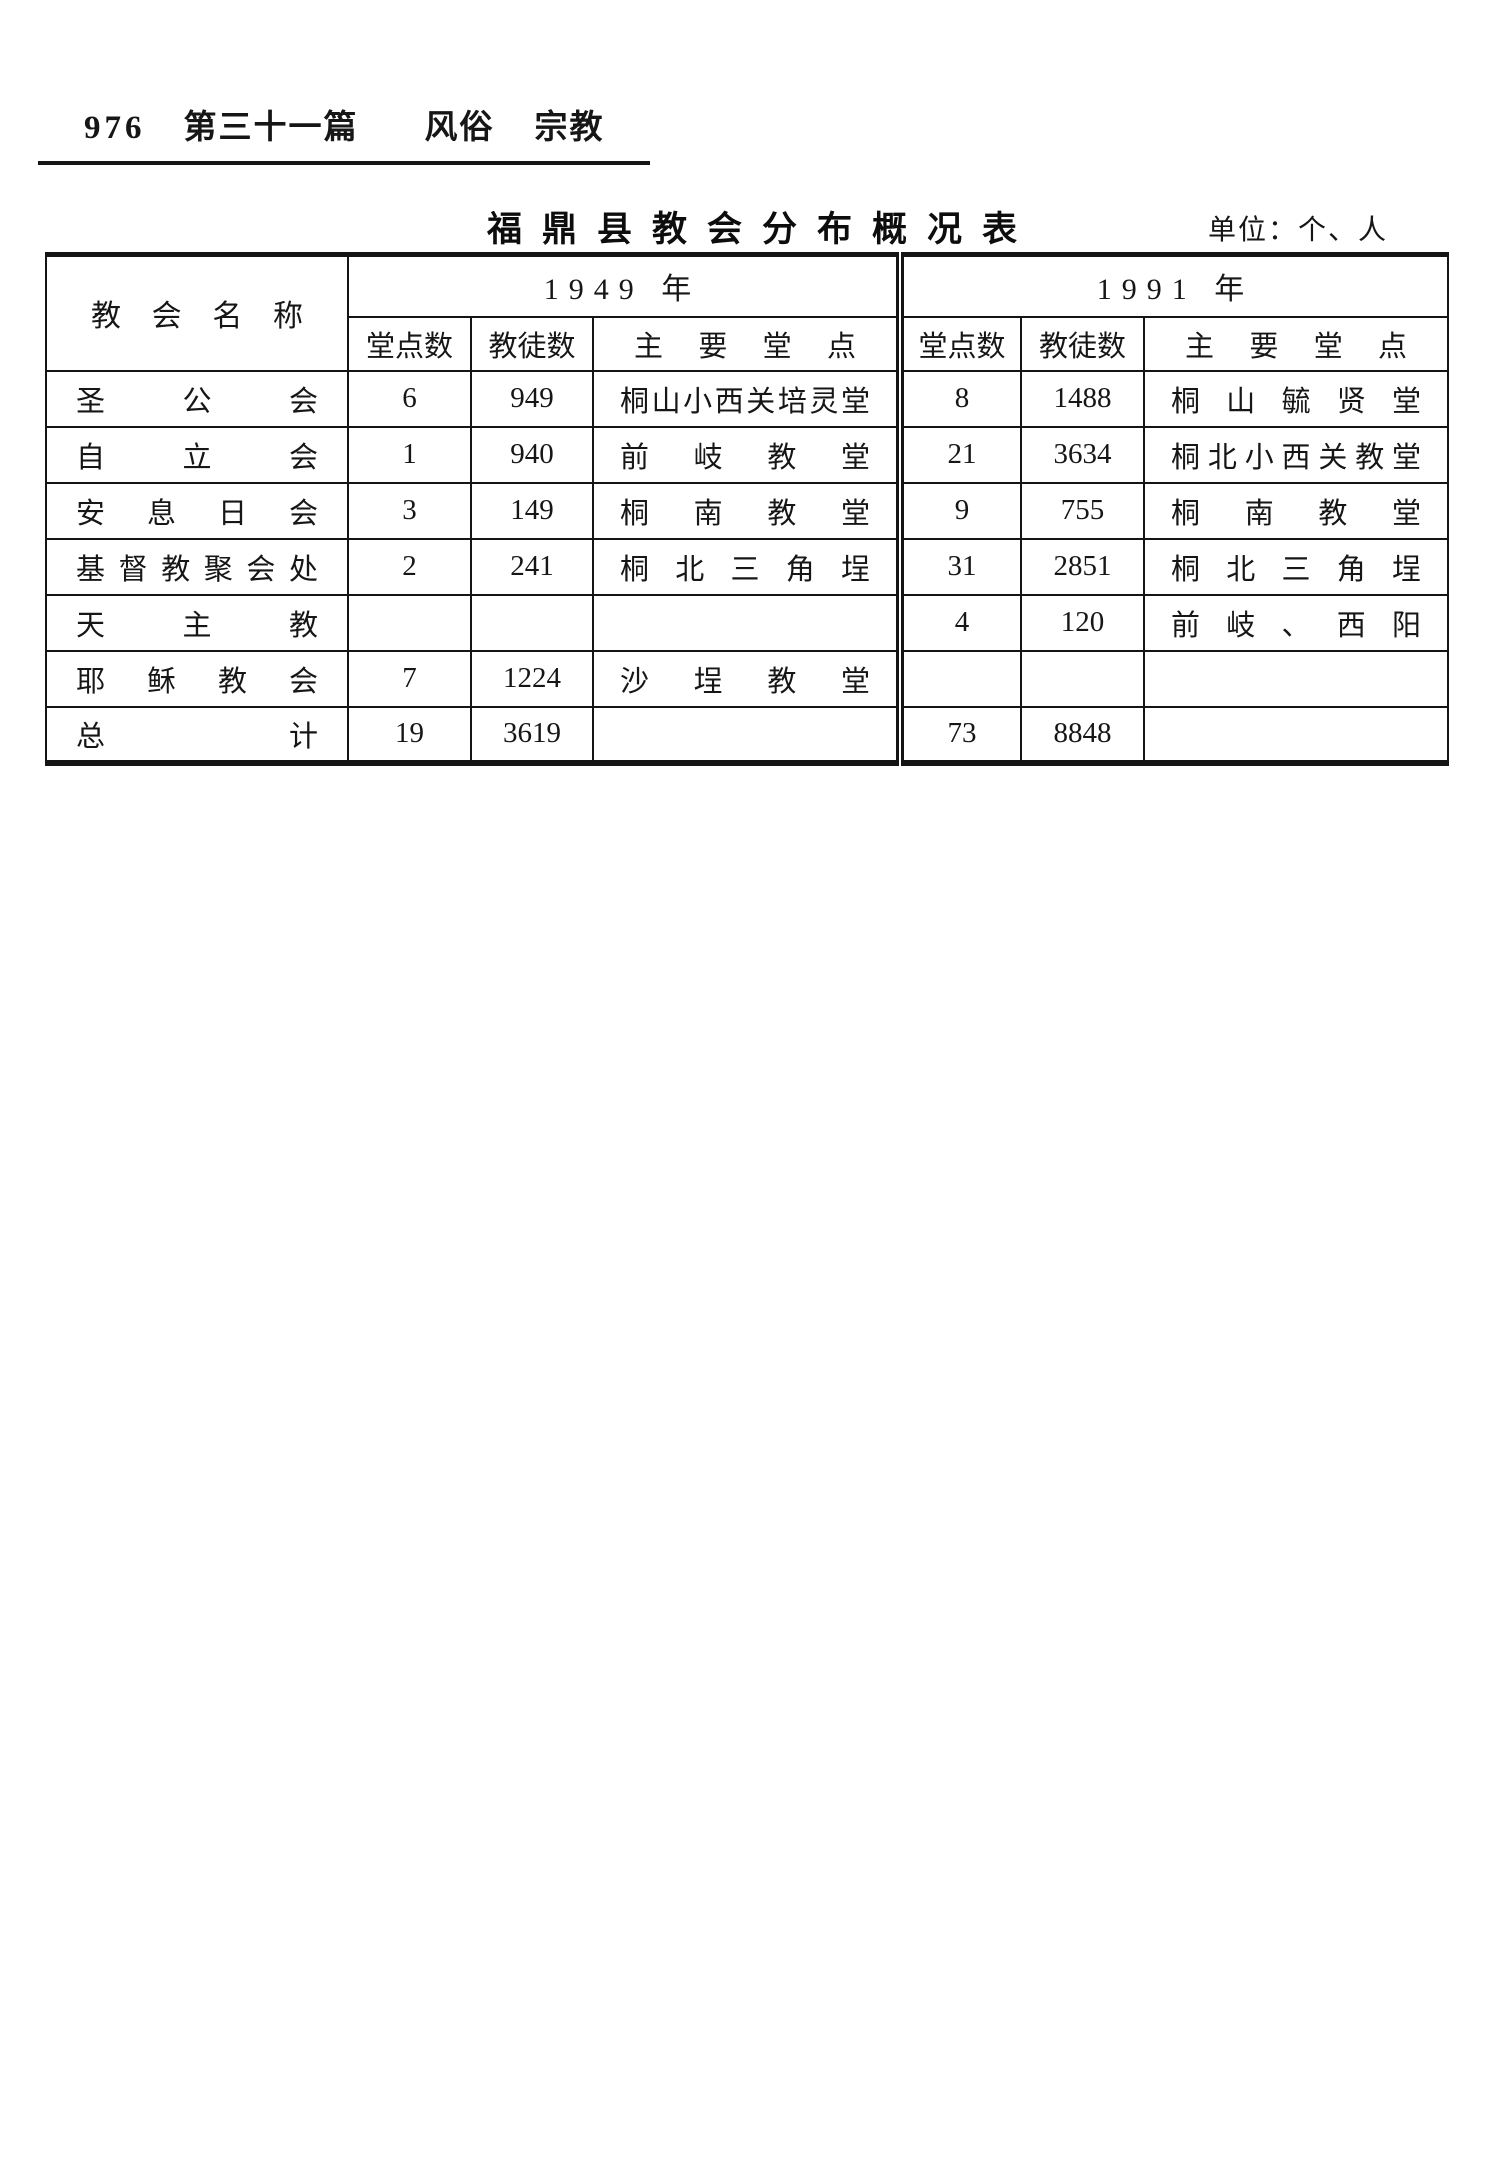 The width and height of the screenshot is (1500, 2180). Describe the element at coordinates (959, 622) in the screenshot. I see `sites-1991-cell: 4` at that location.